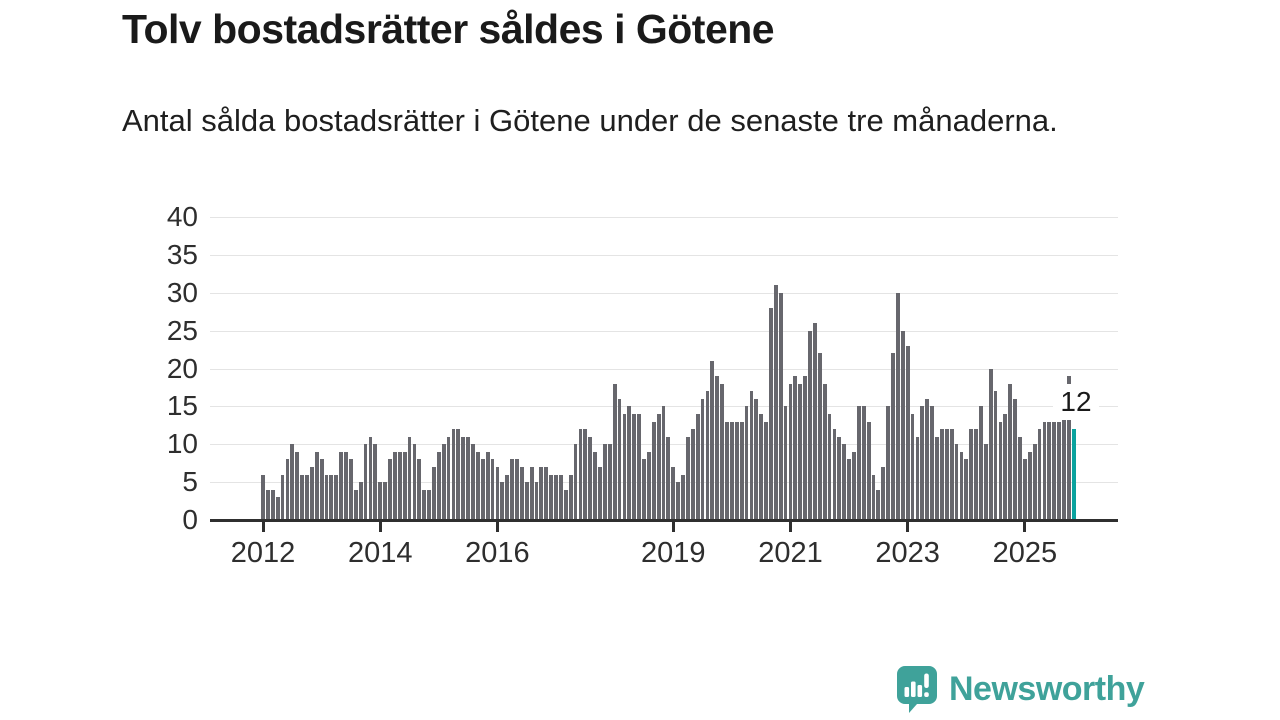  I want to click on y-tick-label-10: 10, so click(182, 444).